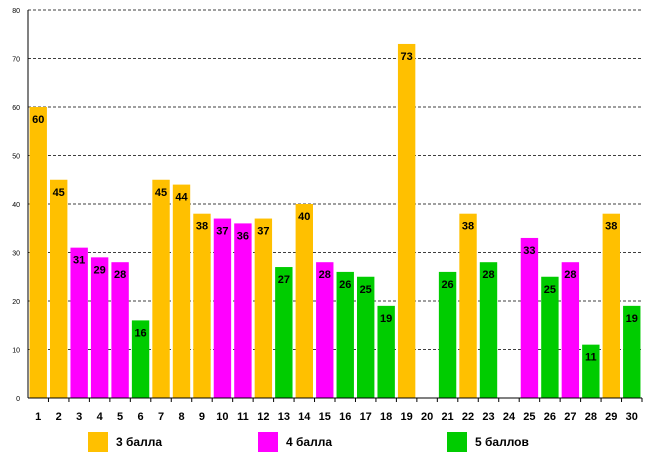 The image size is (650, 464). I want to click on bar-value-label: 40, so click(304, 217).